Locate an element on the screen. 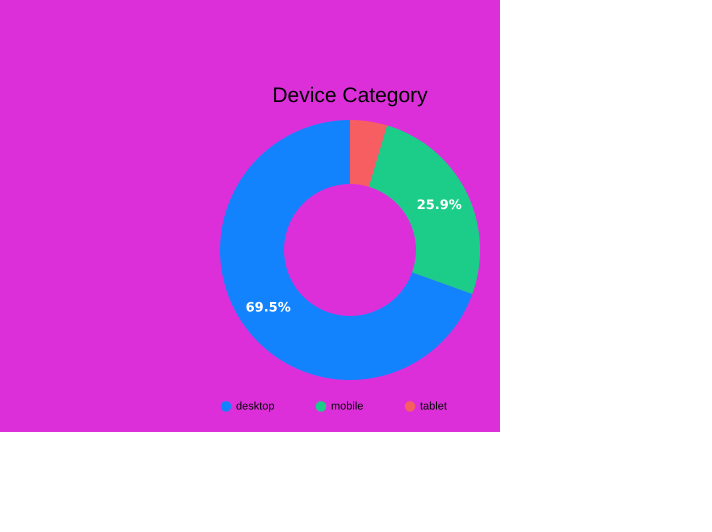 The image size is (712, 532). legend-label: mobile is located at coordinates (347, 406).